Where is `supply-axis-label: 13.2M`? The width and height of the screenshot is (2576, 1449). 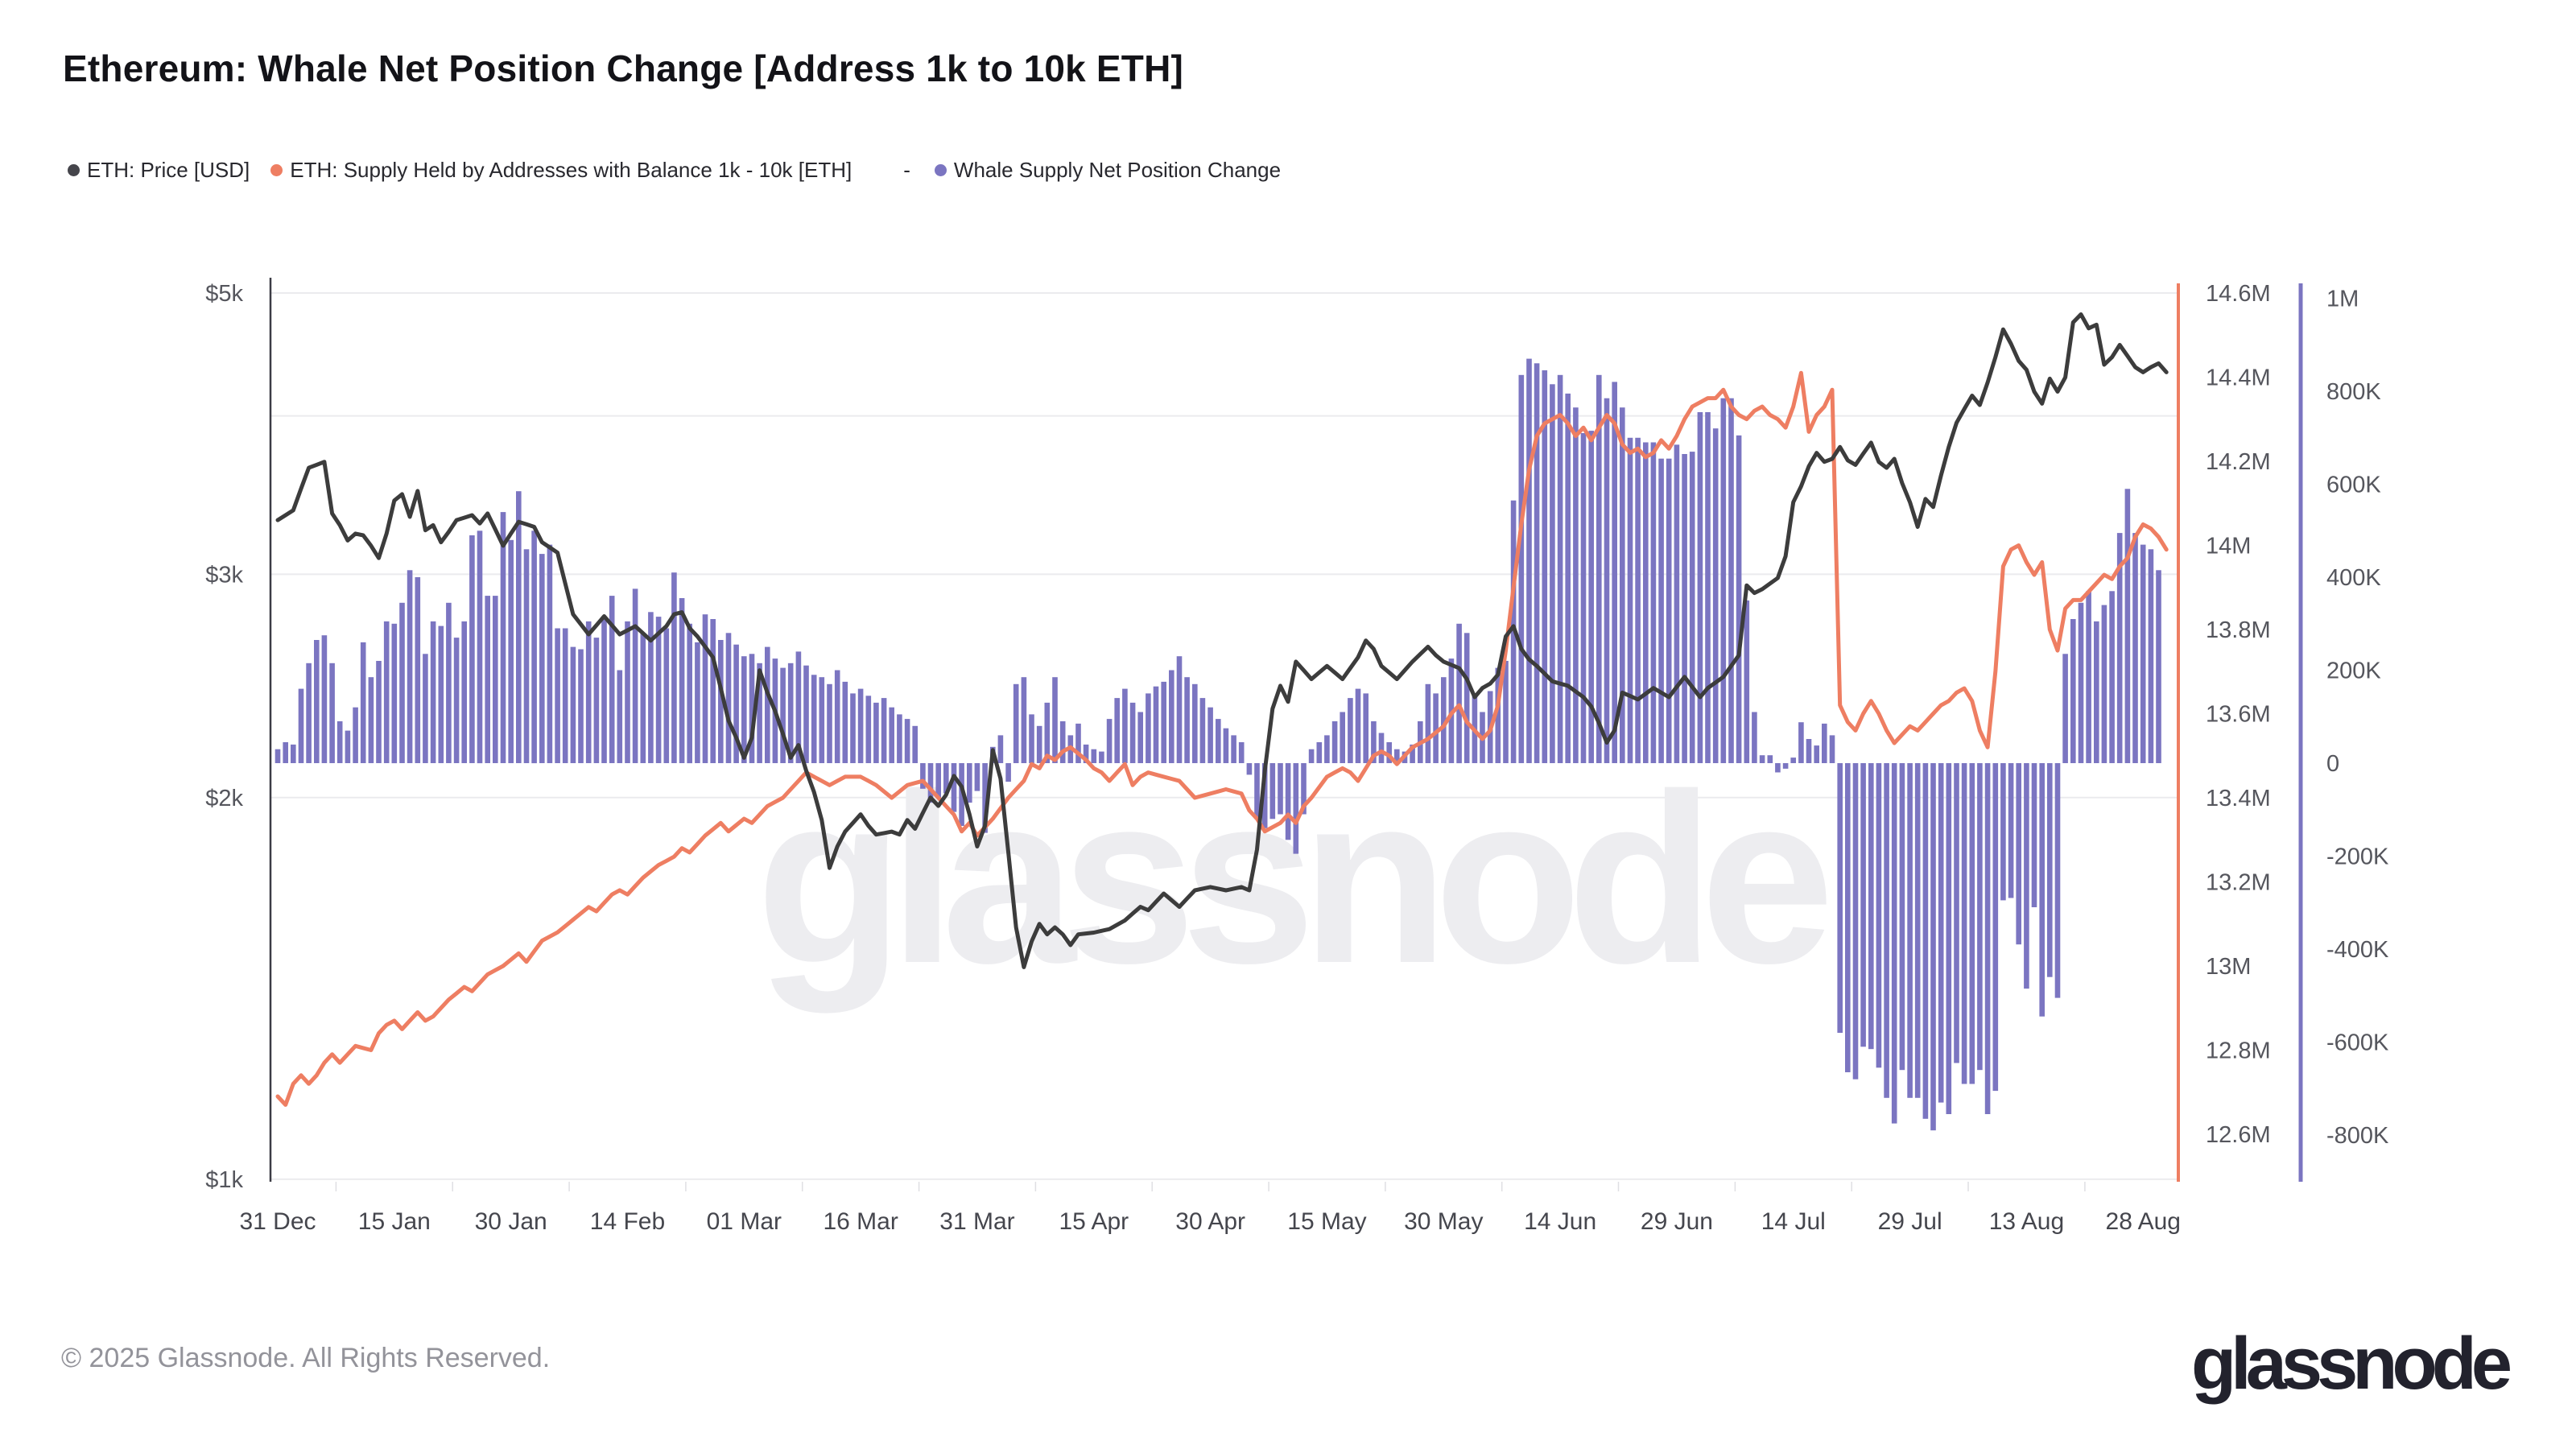
supply-axis-label: 13.2M is located at coordinates (2238, 883).